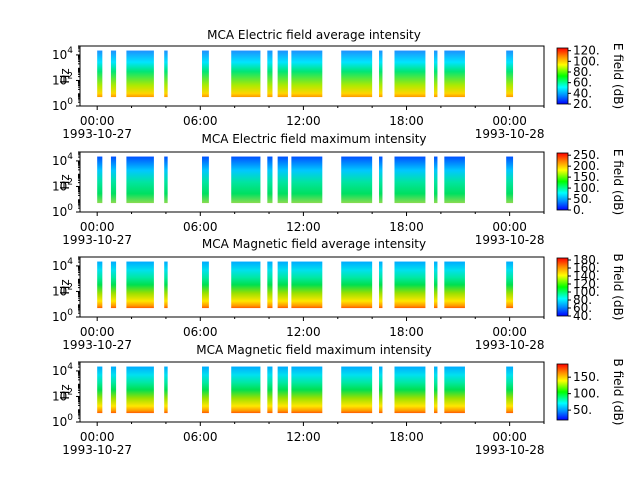  Describe the element at coordinates (510, 450) in the screenshot. I see `x-tick-date: 1993-10-28` at that location.